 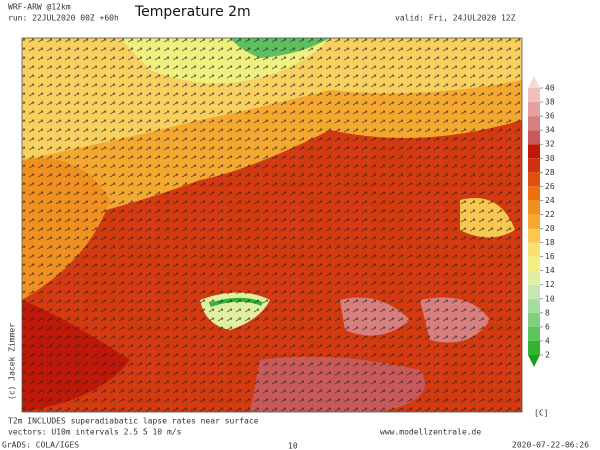 What do you see at coordinates (550, 158) in the screenshot?
I see `colorbar-tick-label: 30` at bounding box center [550, 158].